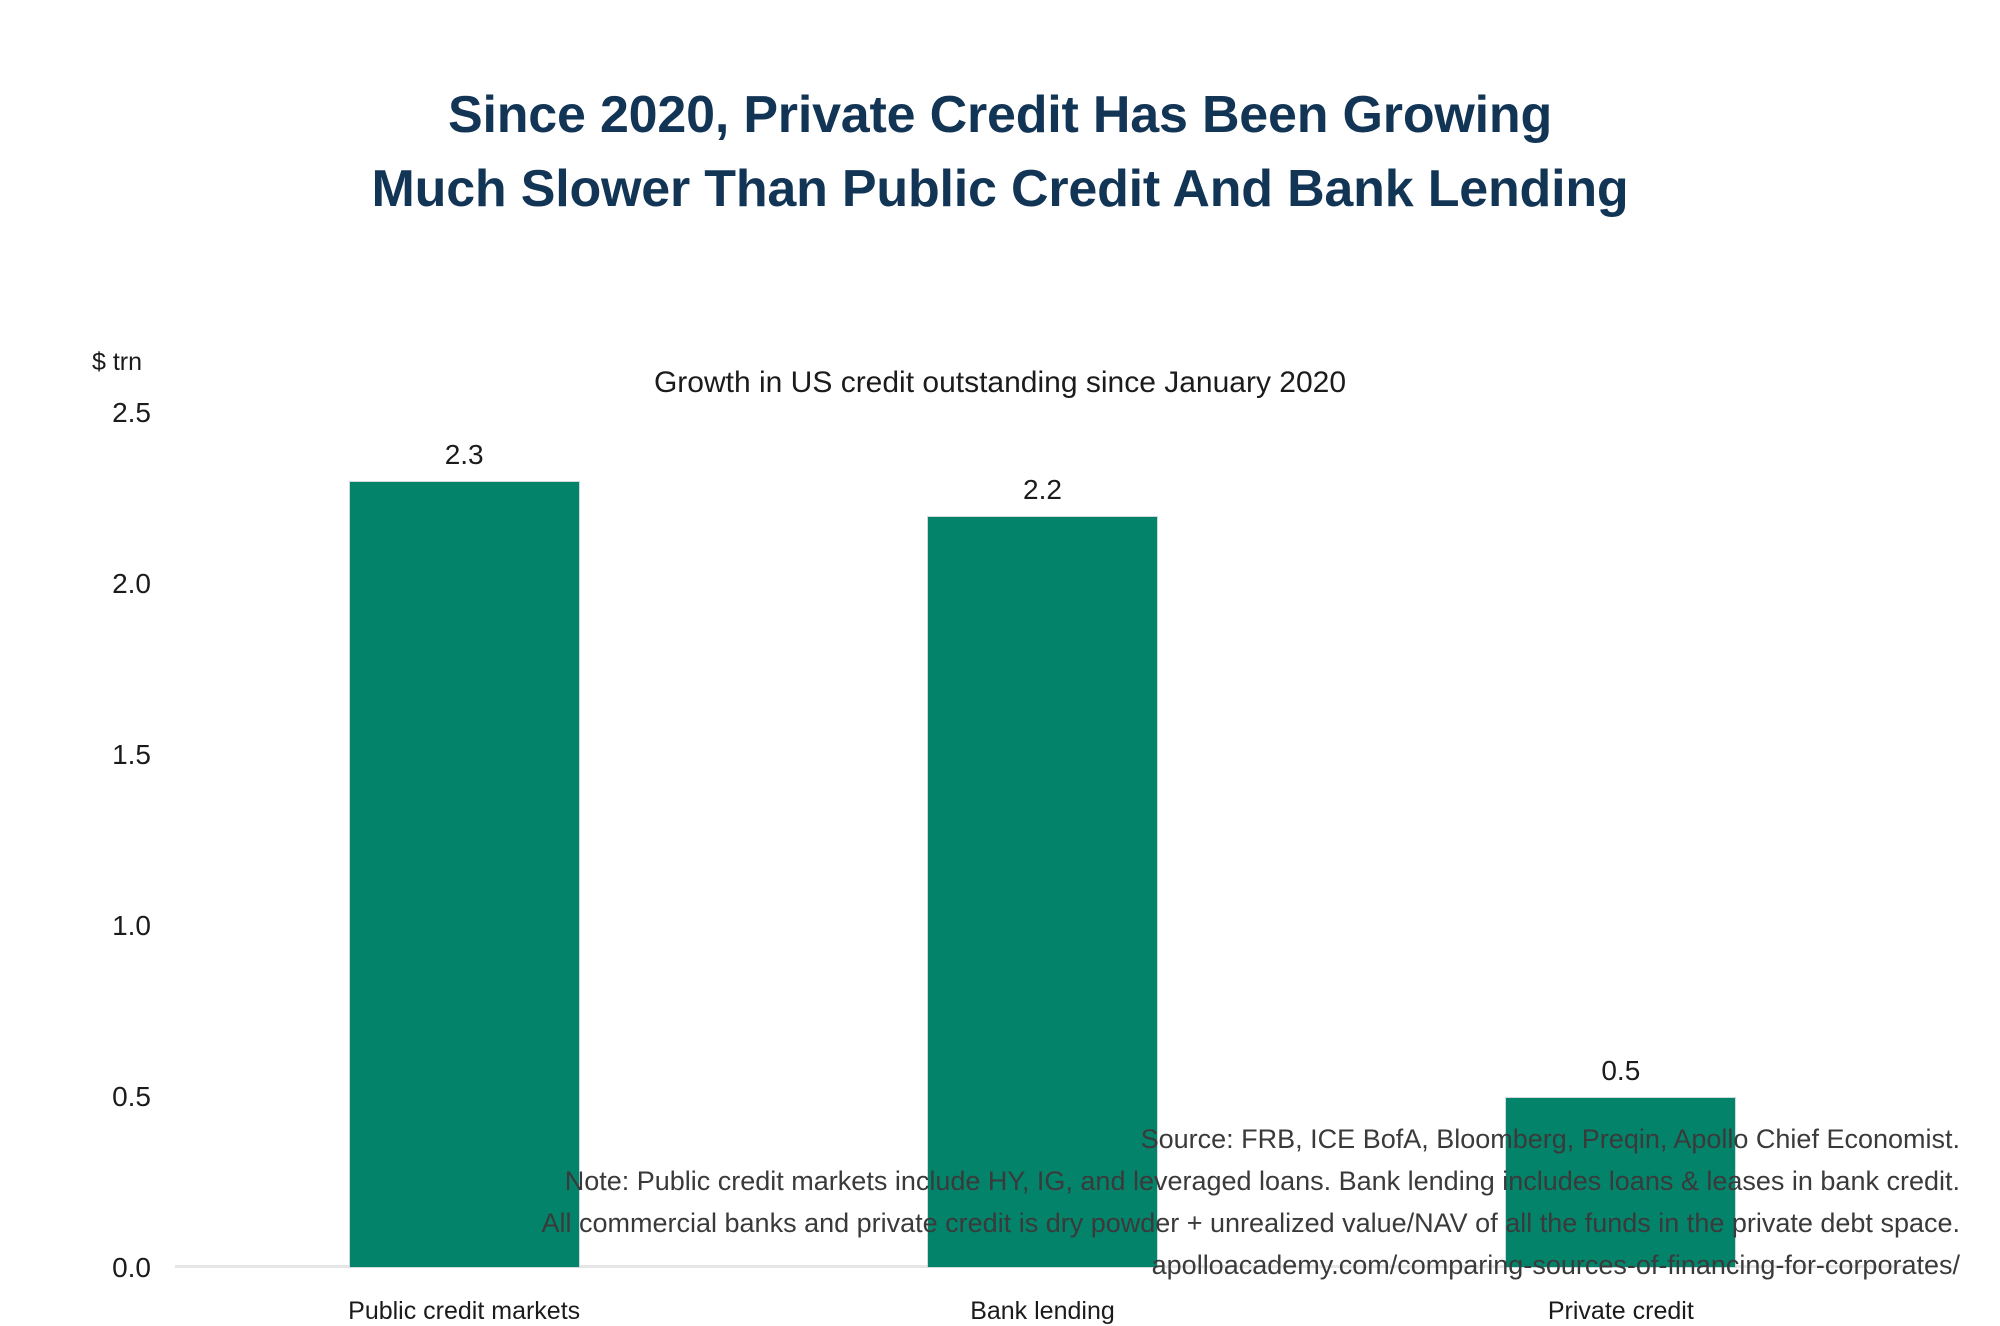  I want to click on bar-group: 0.5 Private credit, so click(1621, 869).